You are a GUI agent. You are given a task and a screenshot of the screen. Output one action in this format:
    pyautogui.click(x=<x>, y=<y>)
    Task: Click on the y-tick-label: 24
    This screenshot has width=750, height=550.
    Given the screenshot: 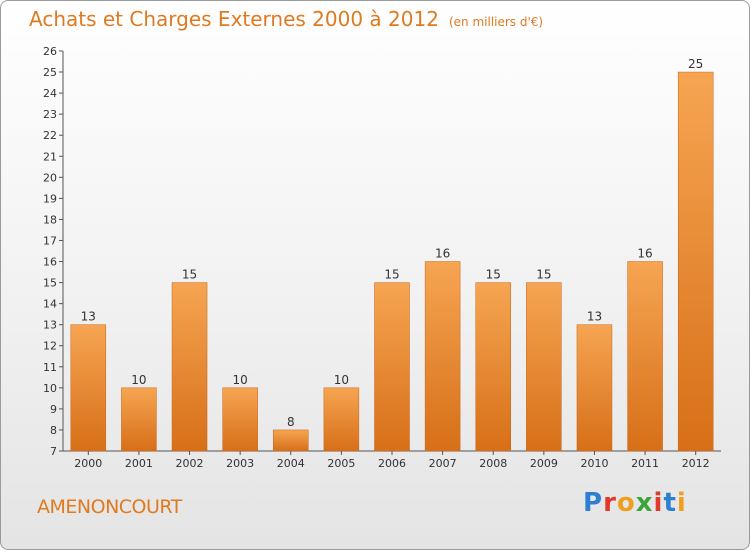 What is the action you would take?
    pyautogui.click(x=50, y=93)
    